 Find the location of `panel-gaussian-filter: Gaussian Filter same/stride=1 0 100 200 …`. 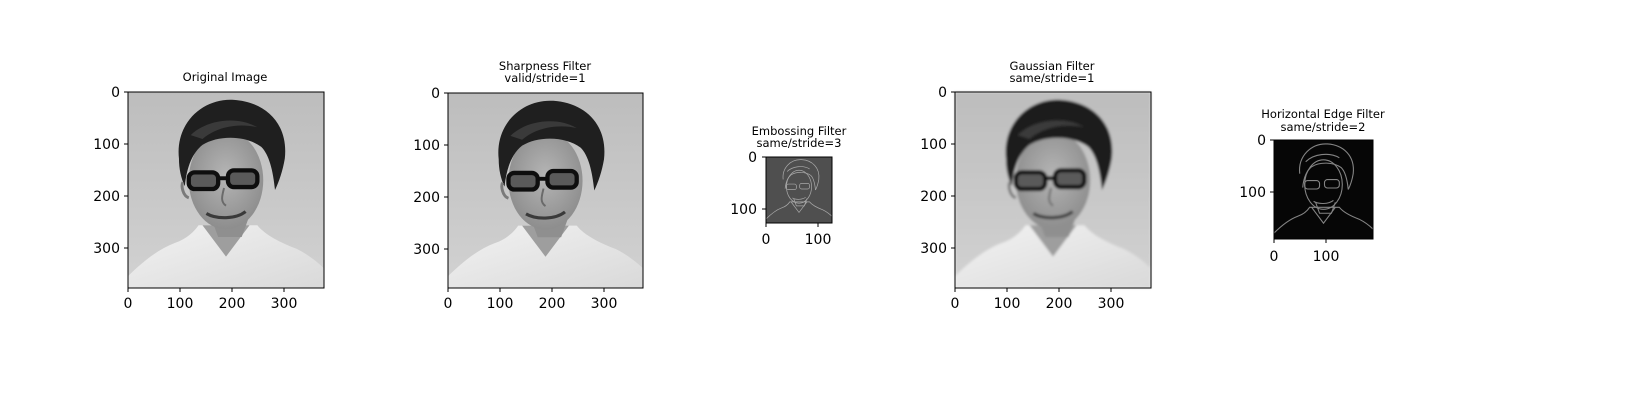

panel-gaussian-filter: Gaussian Filter same/stride=1 0 100 200 … is located at coordinates (1035, 185).